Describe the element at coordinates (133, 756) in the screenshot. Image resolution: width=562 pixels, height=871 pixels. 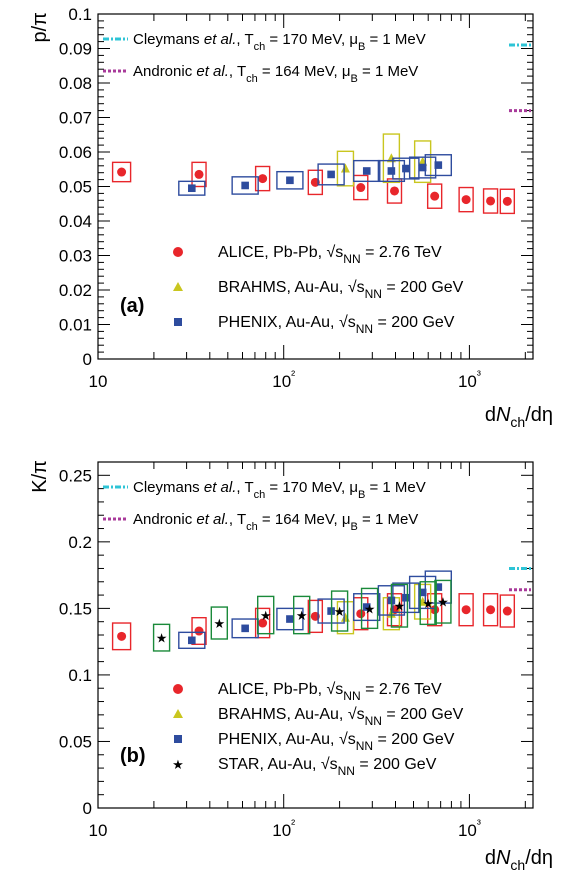
I see `panel-label: (b)` at that location.